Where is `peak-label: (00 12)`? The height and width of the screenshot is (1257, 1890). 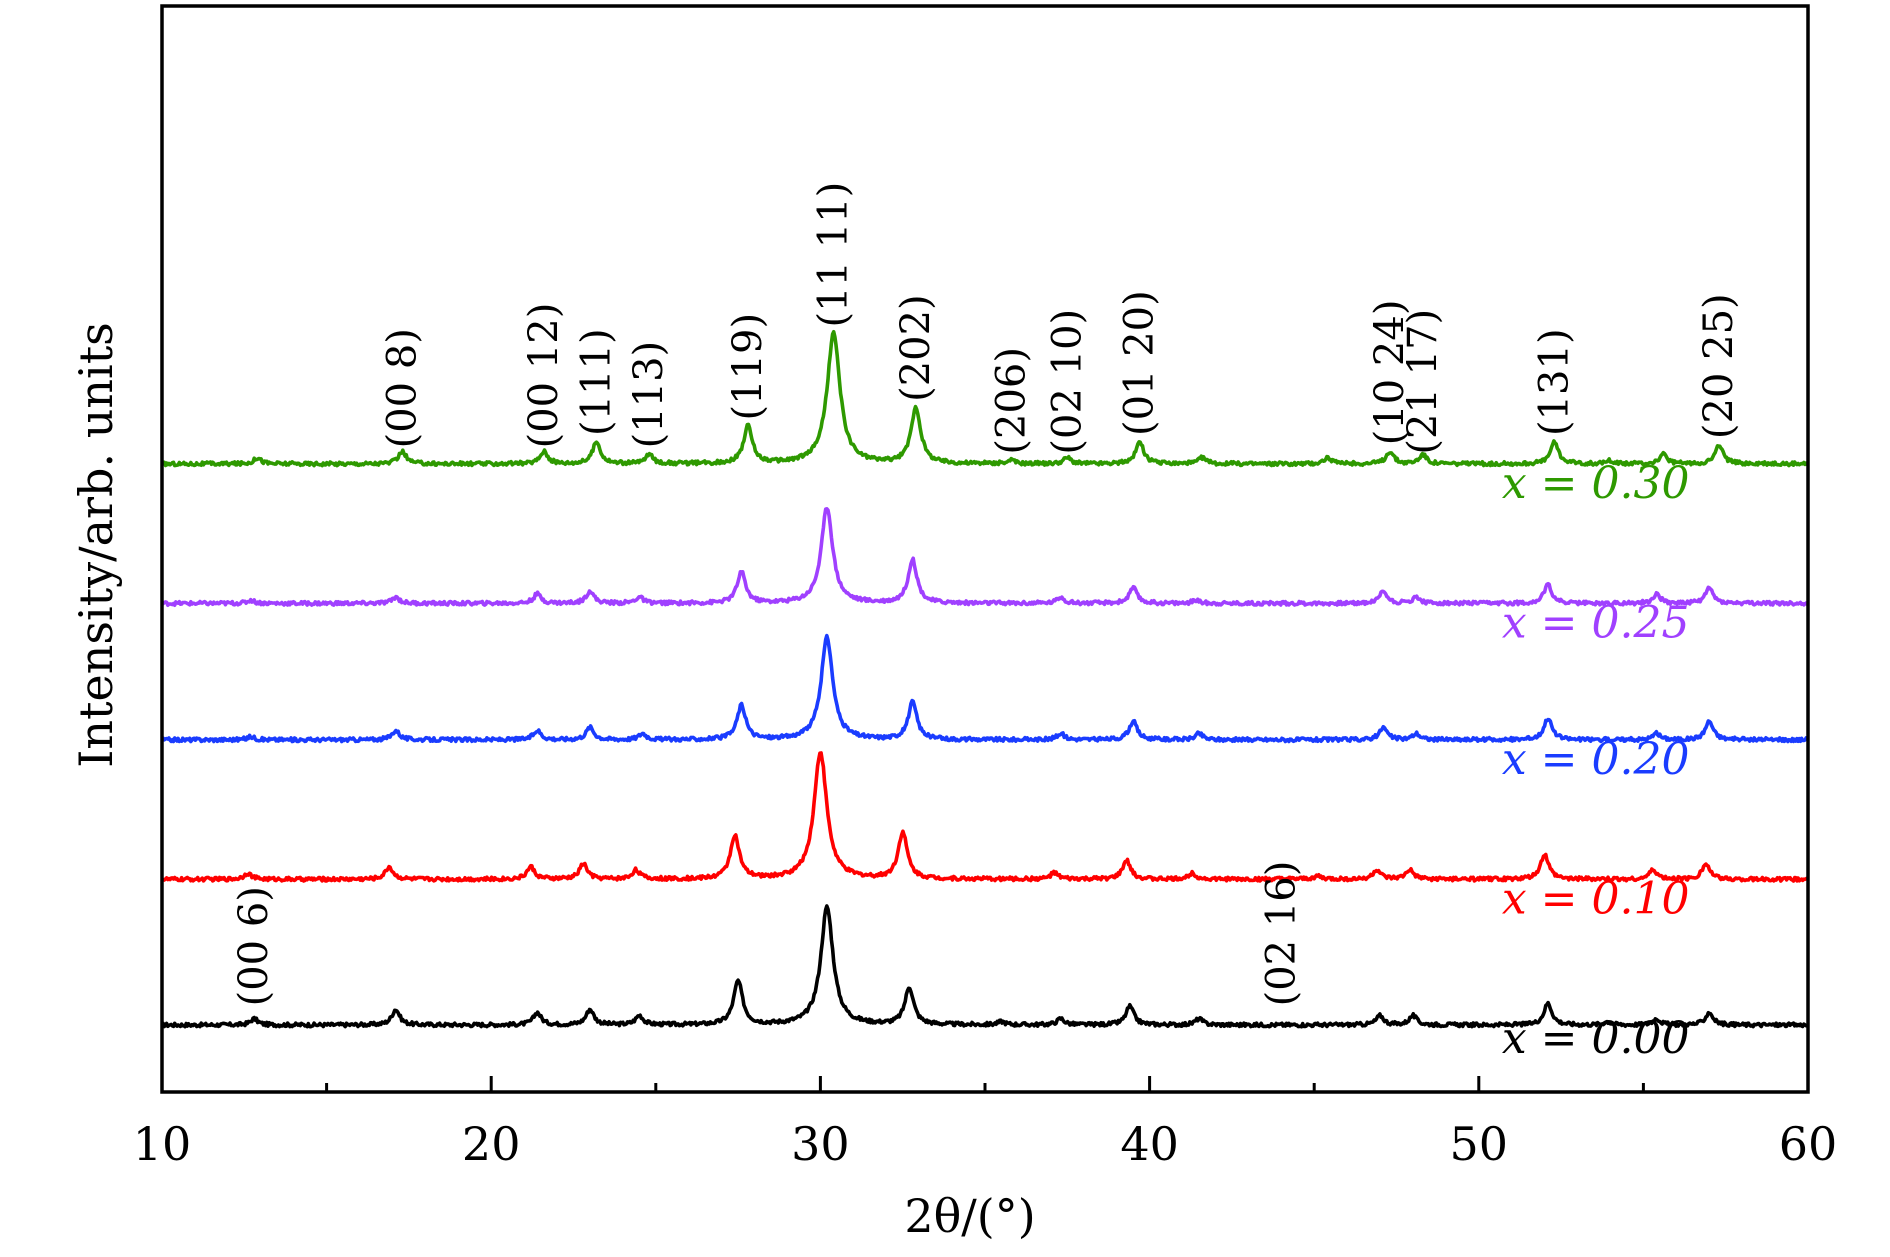
peak-label: (00 12) is located at coordinates (544, 376).